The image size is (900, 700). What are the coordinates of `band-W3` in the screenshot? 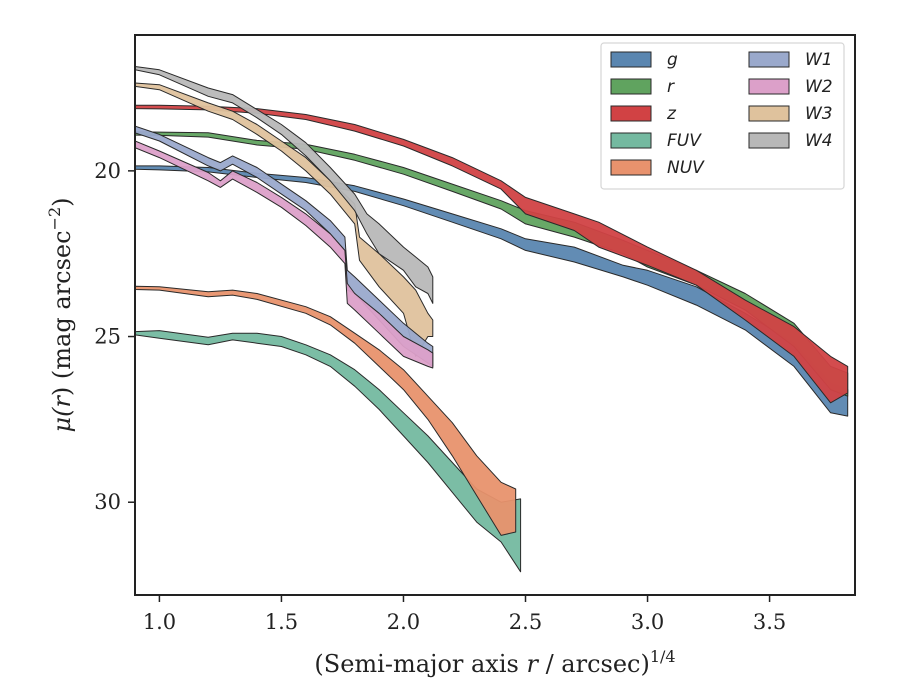 It's located at (284, 219).